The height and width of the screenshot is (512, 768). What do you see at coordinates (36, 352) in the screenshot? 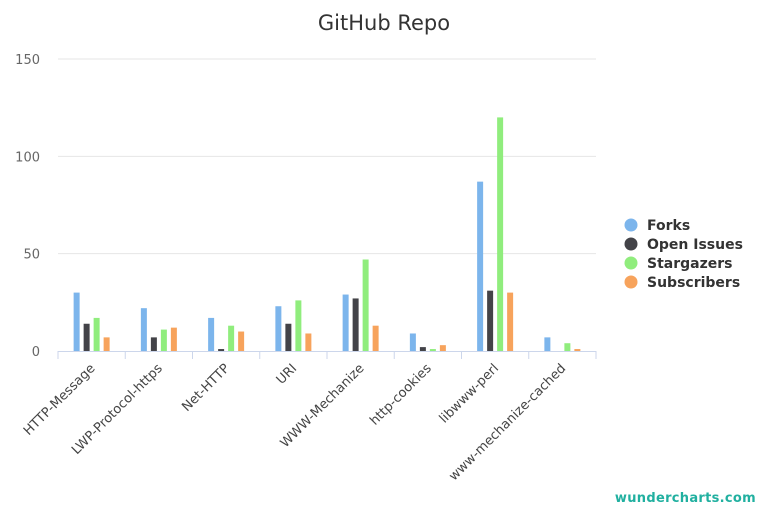
I see `y-tick-label: 0` at bounding box center [36, 352].